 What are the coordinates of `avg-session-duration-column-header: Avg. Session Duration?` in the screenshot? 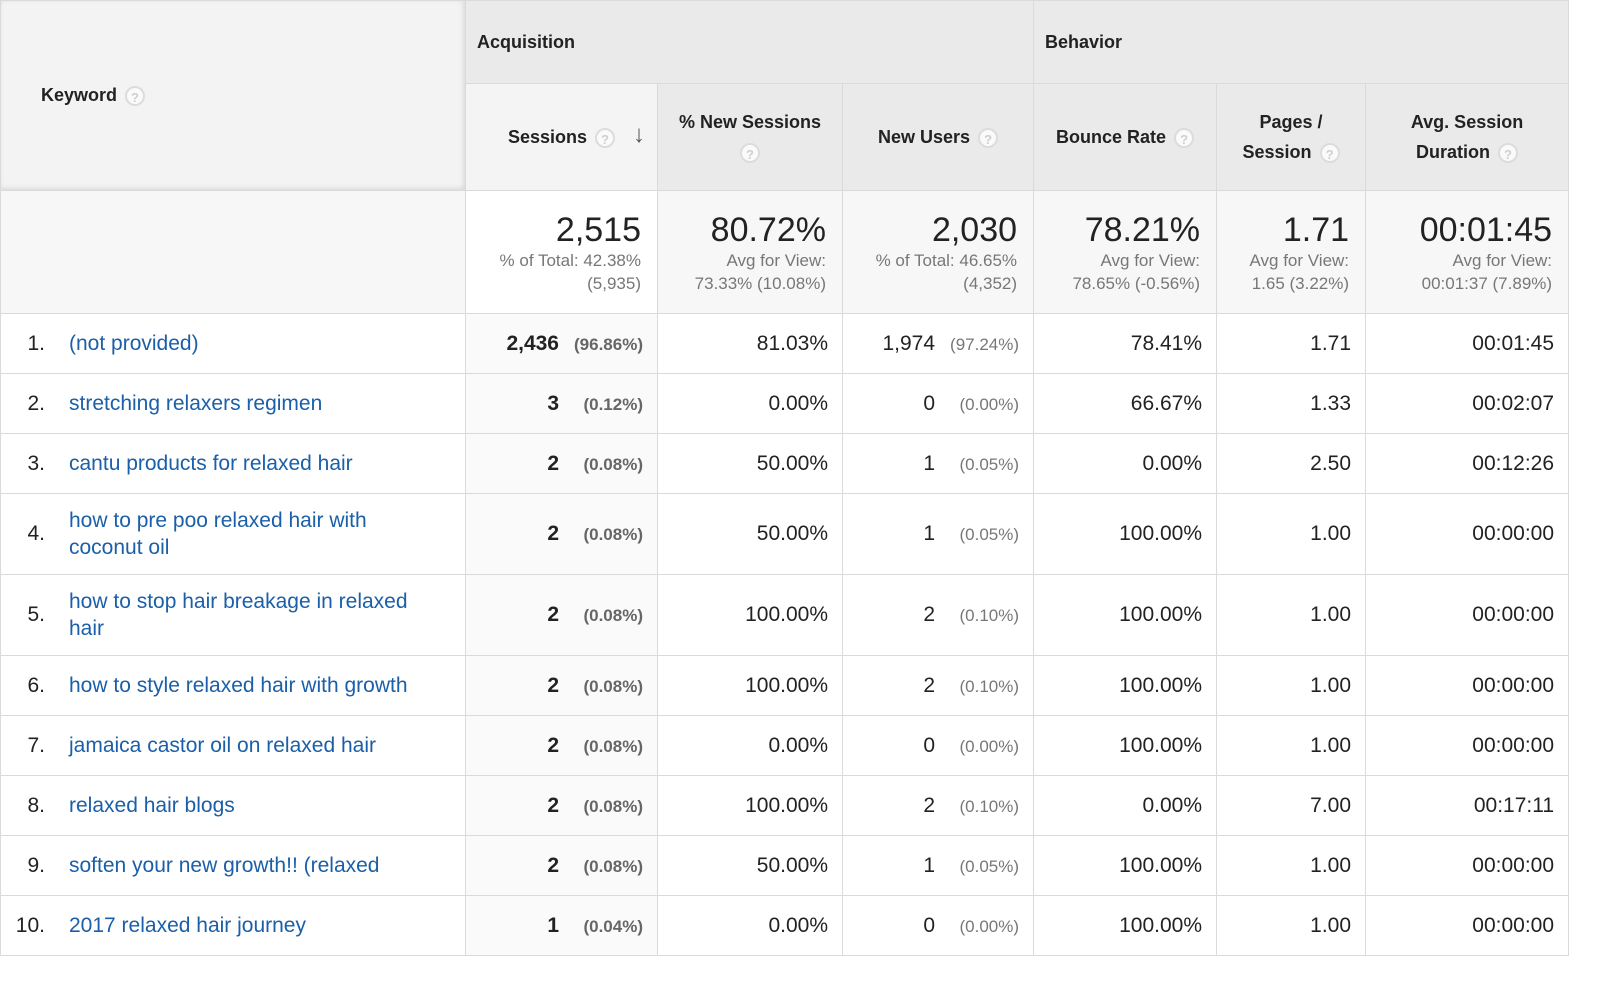 It's located at (1467, 137).